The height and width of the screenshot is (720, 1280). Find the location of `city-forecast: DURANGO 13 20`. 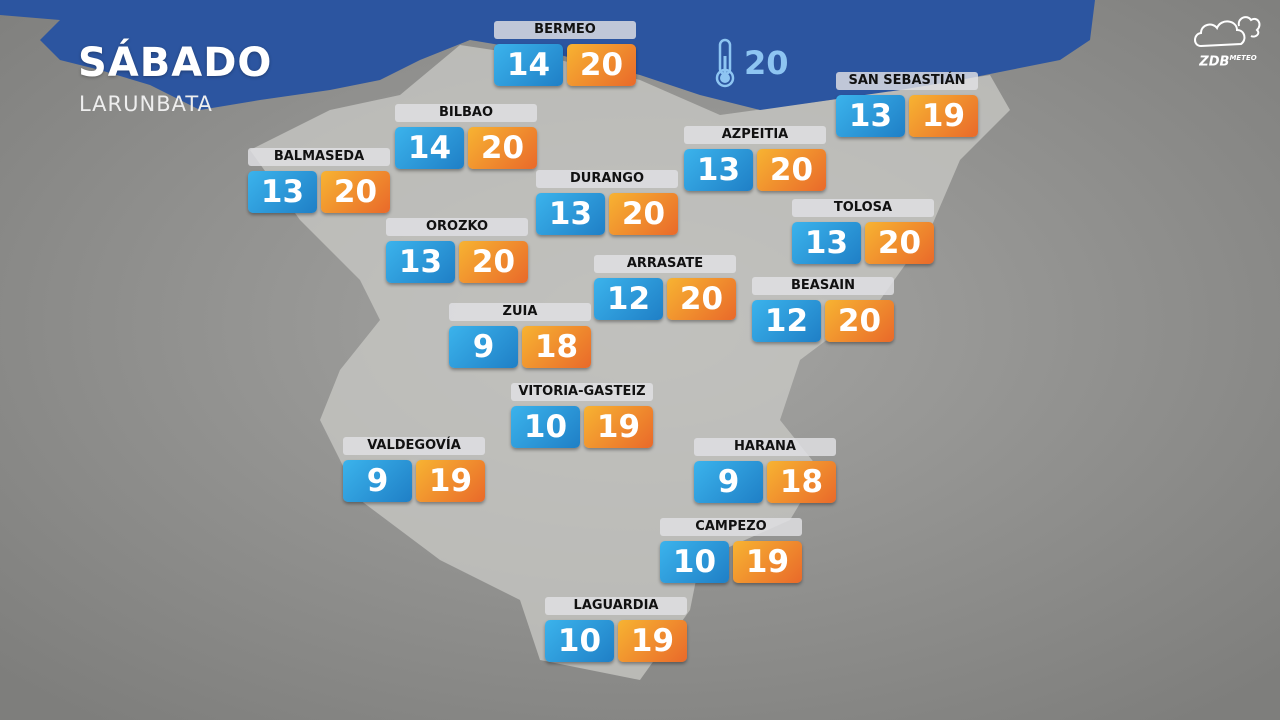

city-forecast: DURANGO 13 20 is located at coordinates (607, 202).